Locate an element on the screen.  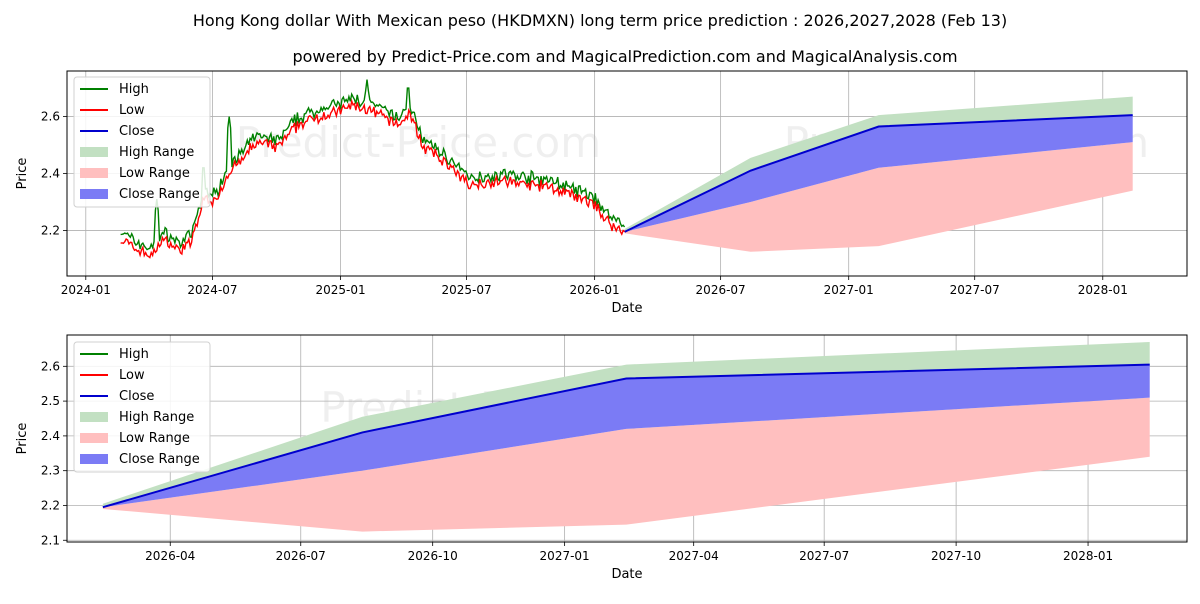
close-forecast-line is located at coordinates (878, 173).